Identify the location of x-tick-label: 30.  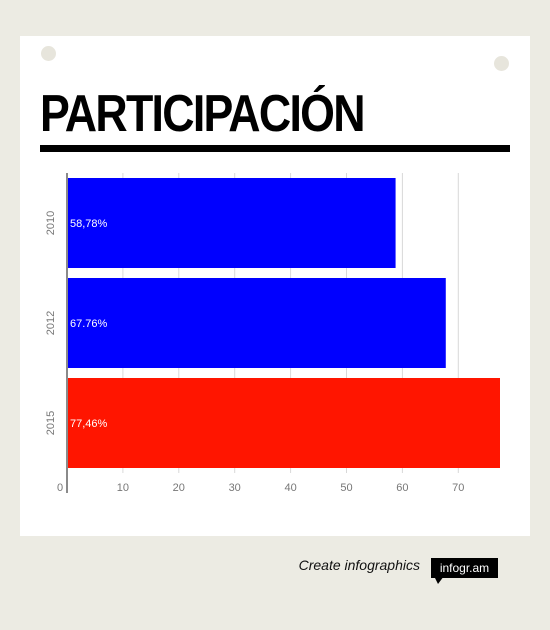
(235, 488).